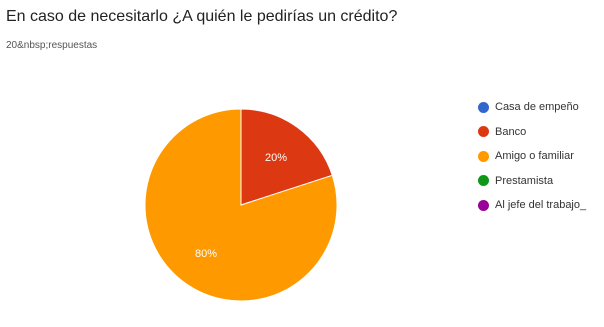 The width and height of the screenshot is (604, 327). What do you see at coordinates (540, 205) in the screenshot?
I see `legend-label: Al jefe del trabajo_` at bounding box center [540, 205].